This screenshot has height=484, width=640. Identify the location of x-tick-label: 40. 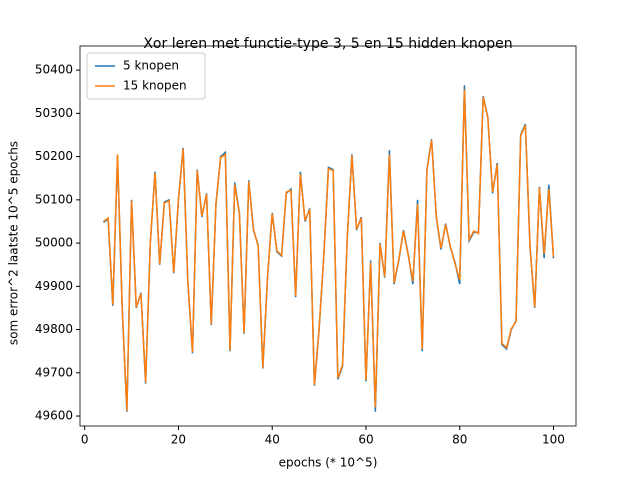
(272, 440).